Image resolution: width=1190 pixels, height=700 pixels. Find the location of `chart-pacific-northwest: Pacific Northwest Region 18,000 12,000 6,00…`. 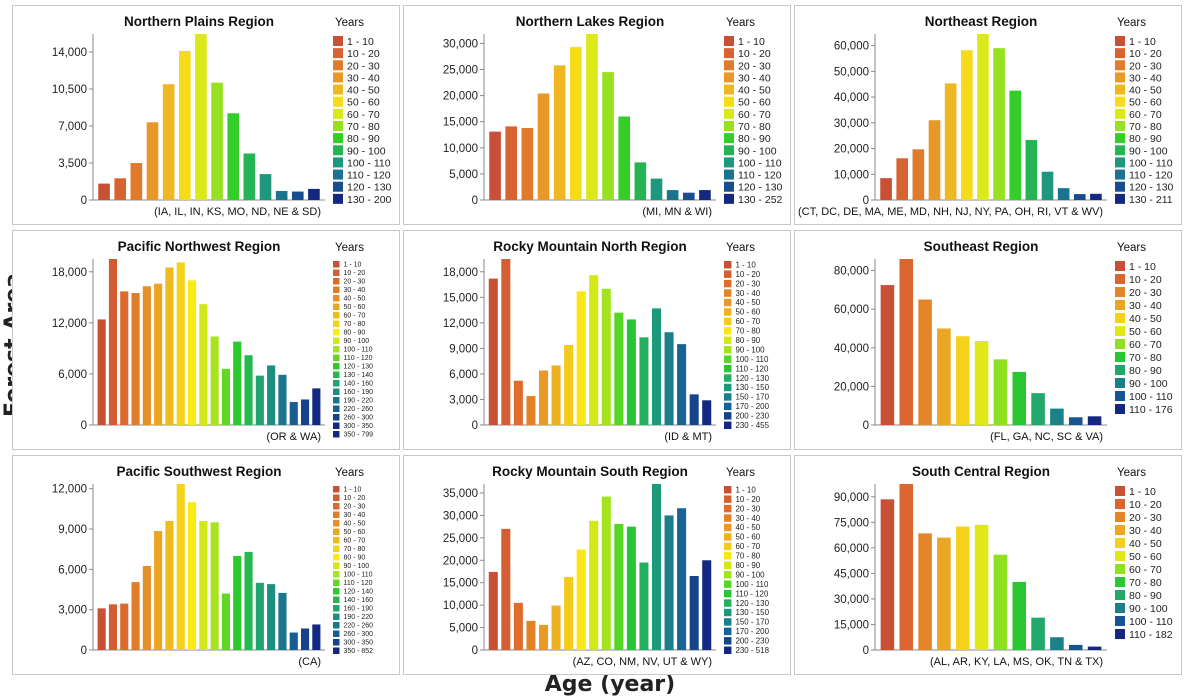

chart-pacific-northwest: Pacific Northwest Region 18,000 12,000 6,00… is located at coordinates (206, 340).